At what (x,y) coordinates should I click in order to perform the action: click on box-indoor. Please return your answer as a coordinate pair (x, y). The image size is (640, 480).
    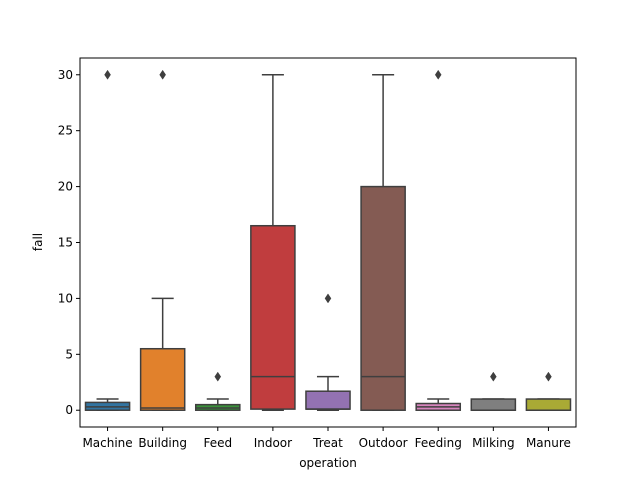
    Looking at the image, I should click on (273, 242).